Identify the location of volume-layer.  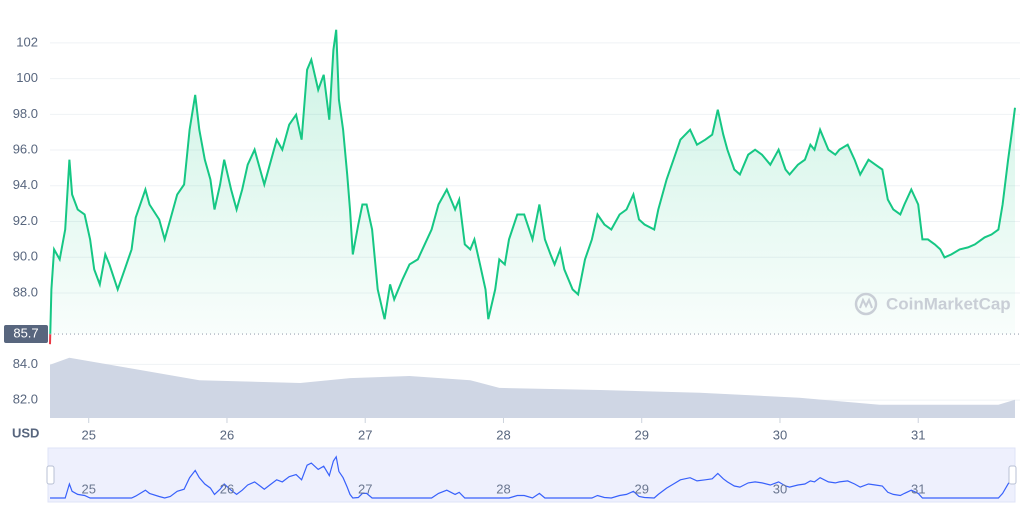
(532, 387).